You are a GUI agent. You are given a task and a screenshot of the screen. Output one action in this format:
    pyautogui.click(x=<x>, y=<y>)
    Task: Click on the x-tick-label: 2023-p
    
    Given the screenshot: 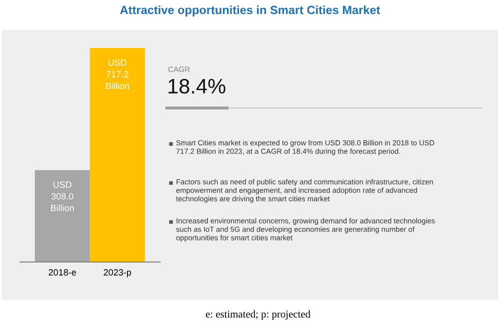 What is the action you would take?
    pyautogui.click(x=118, y=273)
    